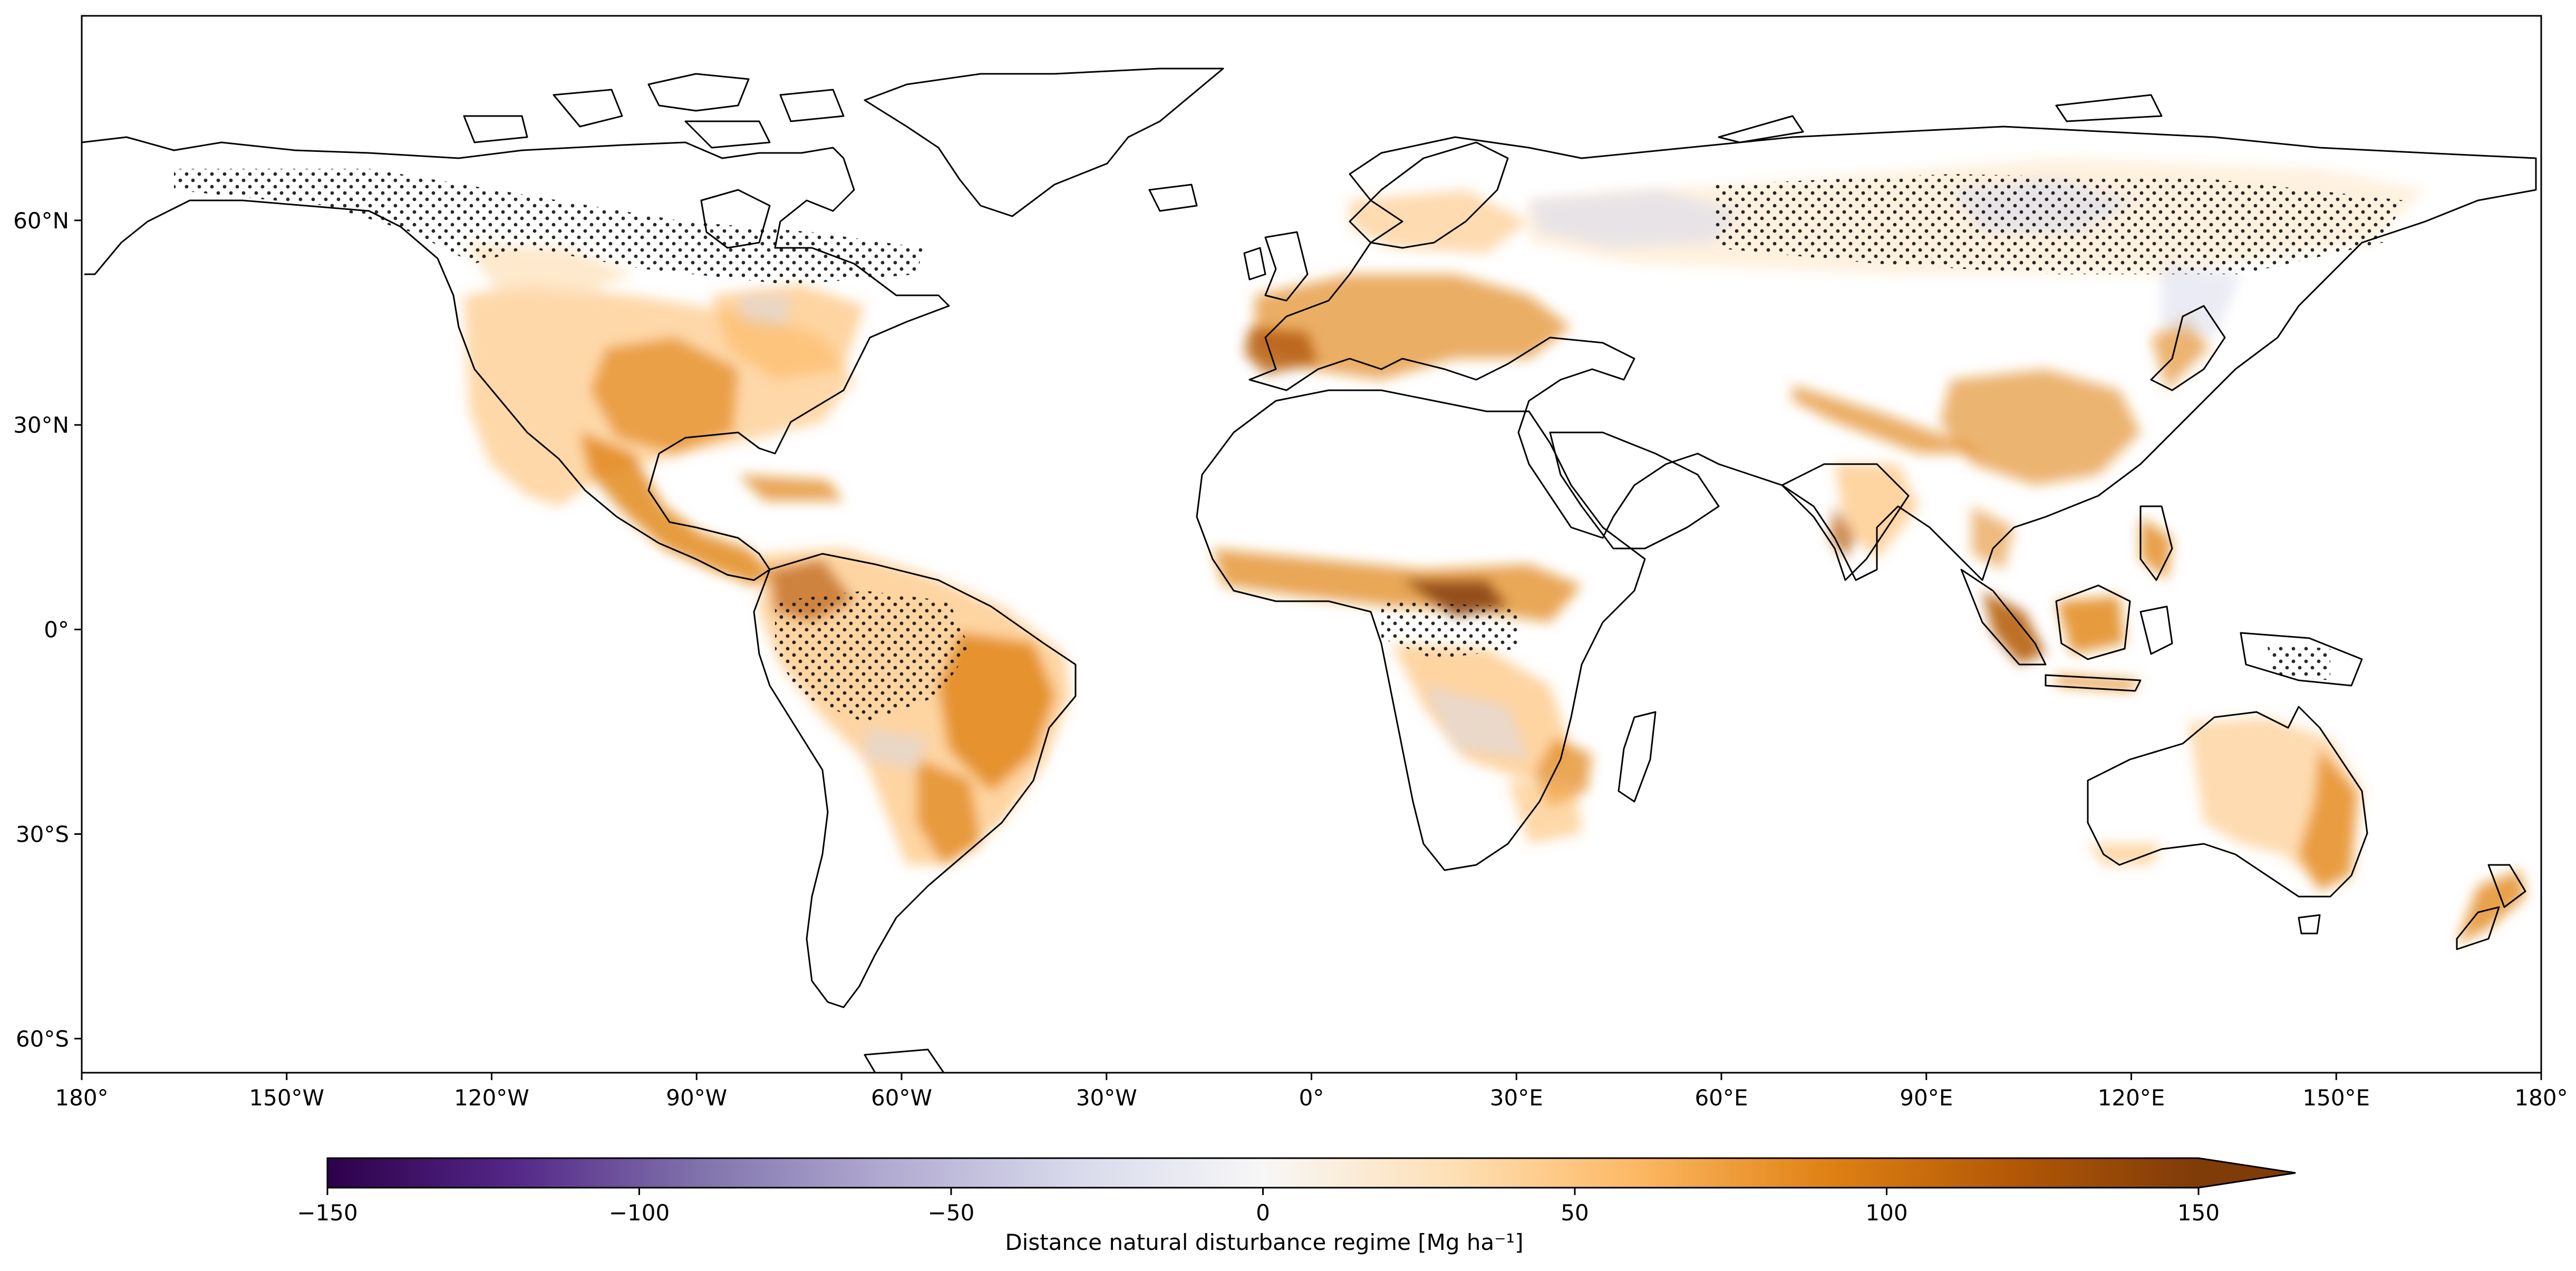  I want to click on colorbar-gradient, so click(1263, 1173).